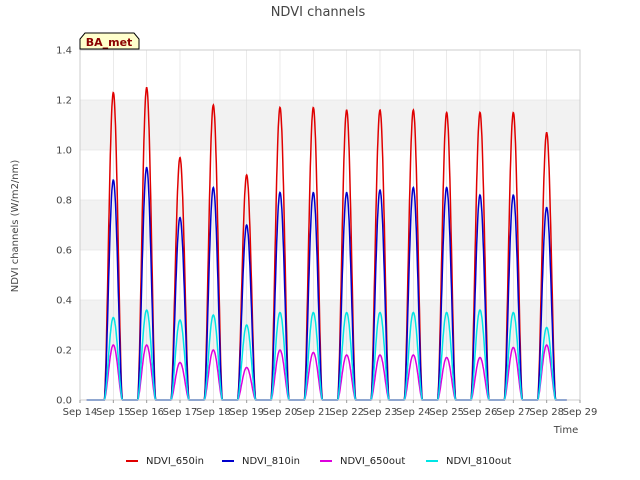 The height and width of the screenshot is (480, 640). What do you see at coordinates (64, 101) in the screenshot?
I see `y-tick-label: 1.2` at bounding box center [64, 101].